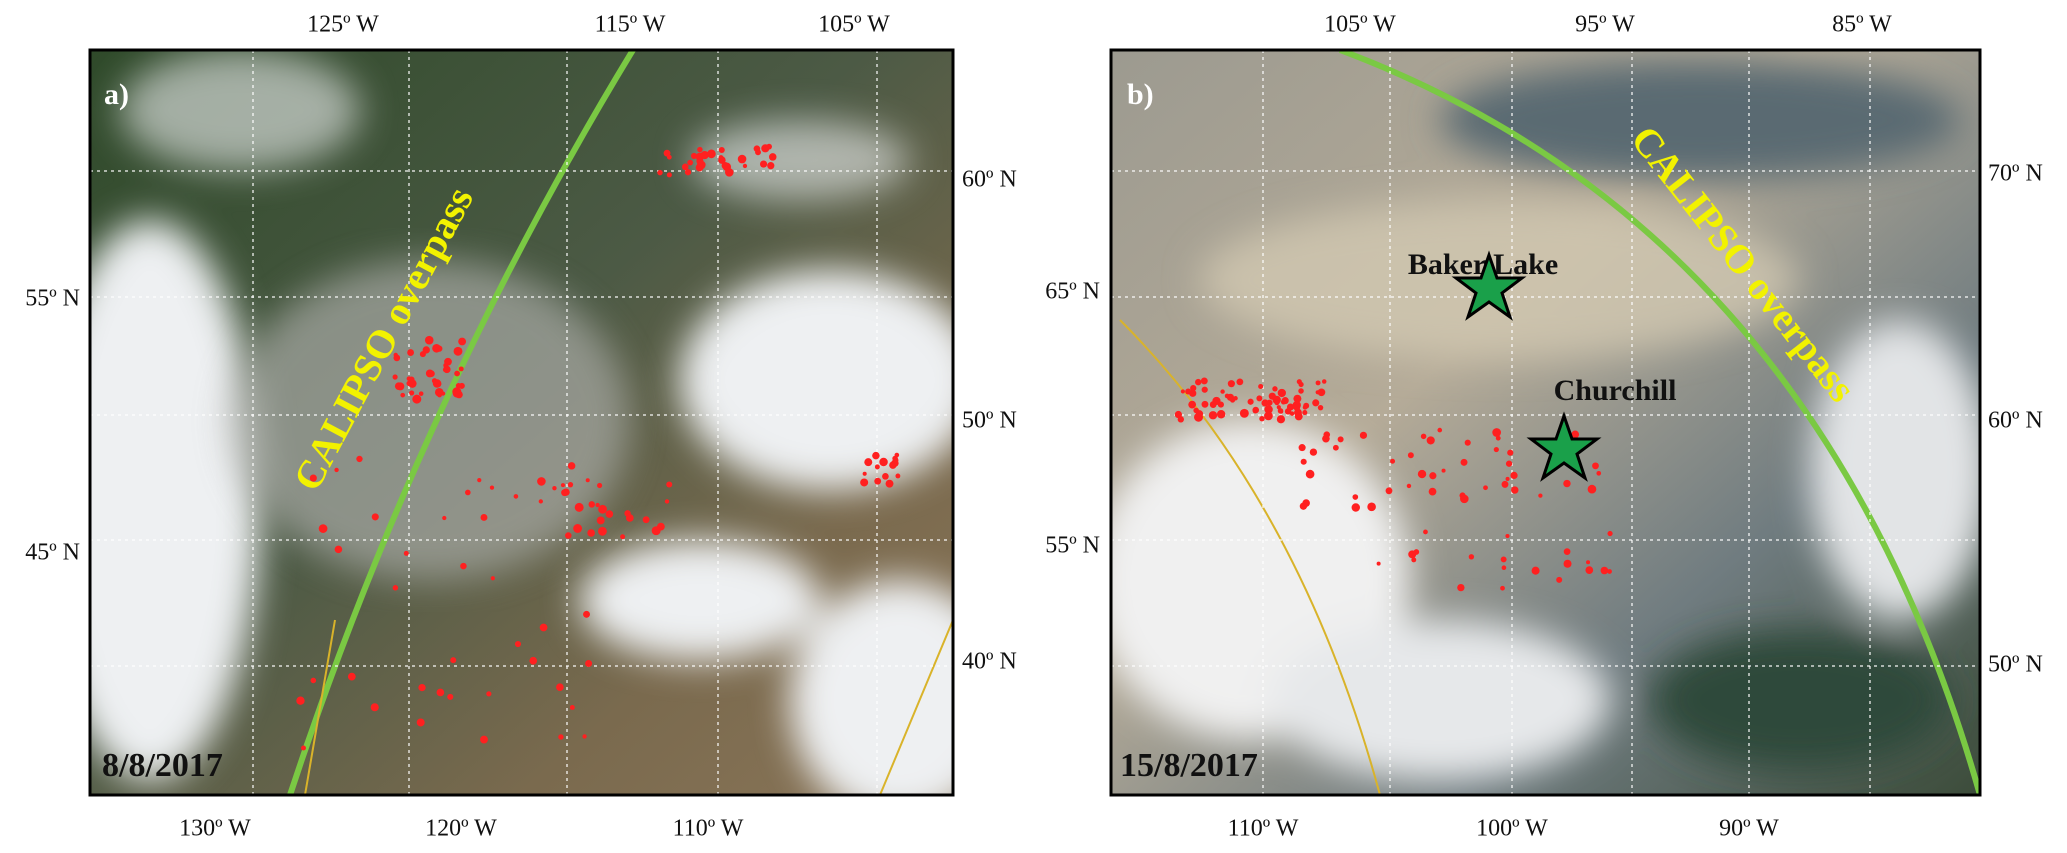 This screenshot has width=2067, height=853. Describe the element at coordinates (1072, 546) in the screenshot. I see `lat-label: 55º N` at that location.